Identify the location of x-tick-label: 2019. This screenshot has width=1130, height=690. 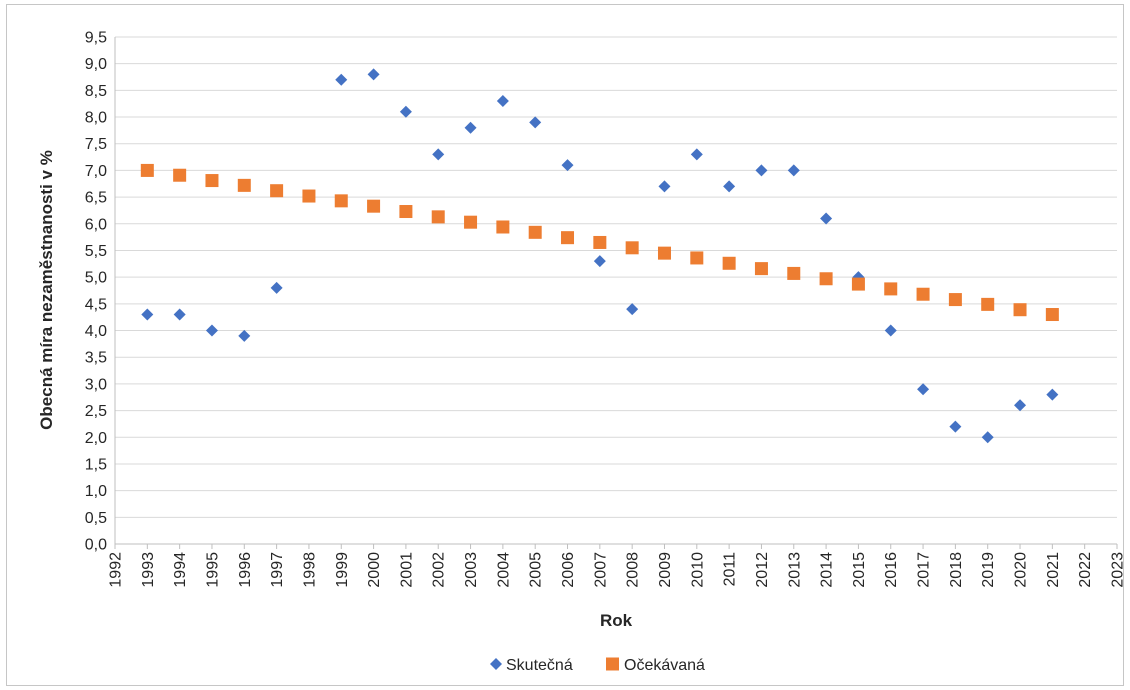
(988, 570).